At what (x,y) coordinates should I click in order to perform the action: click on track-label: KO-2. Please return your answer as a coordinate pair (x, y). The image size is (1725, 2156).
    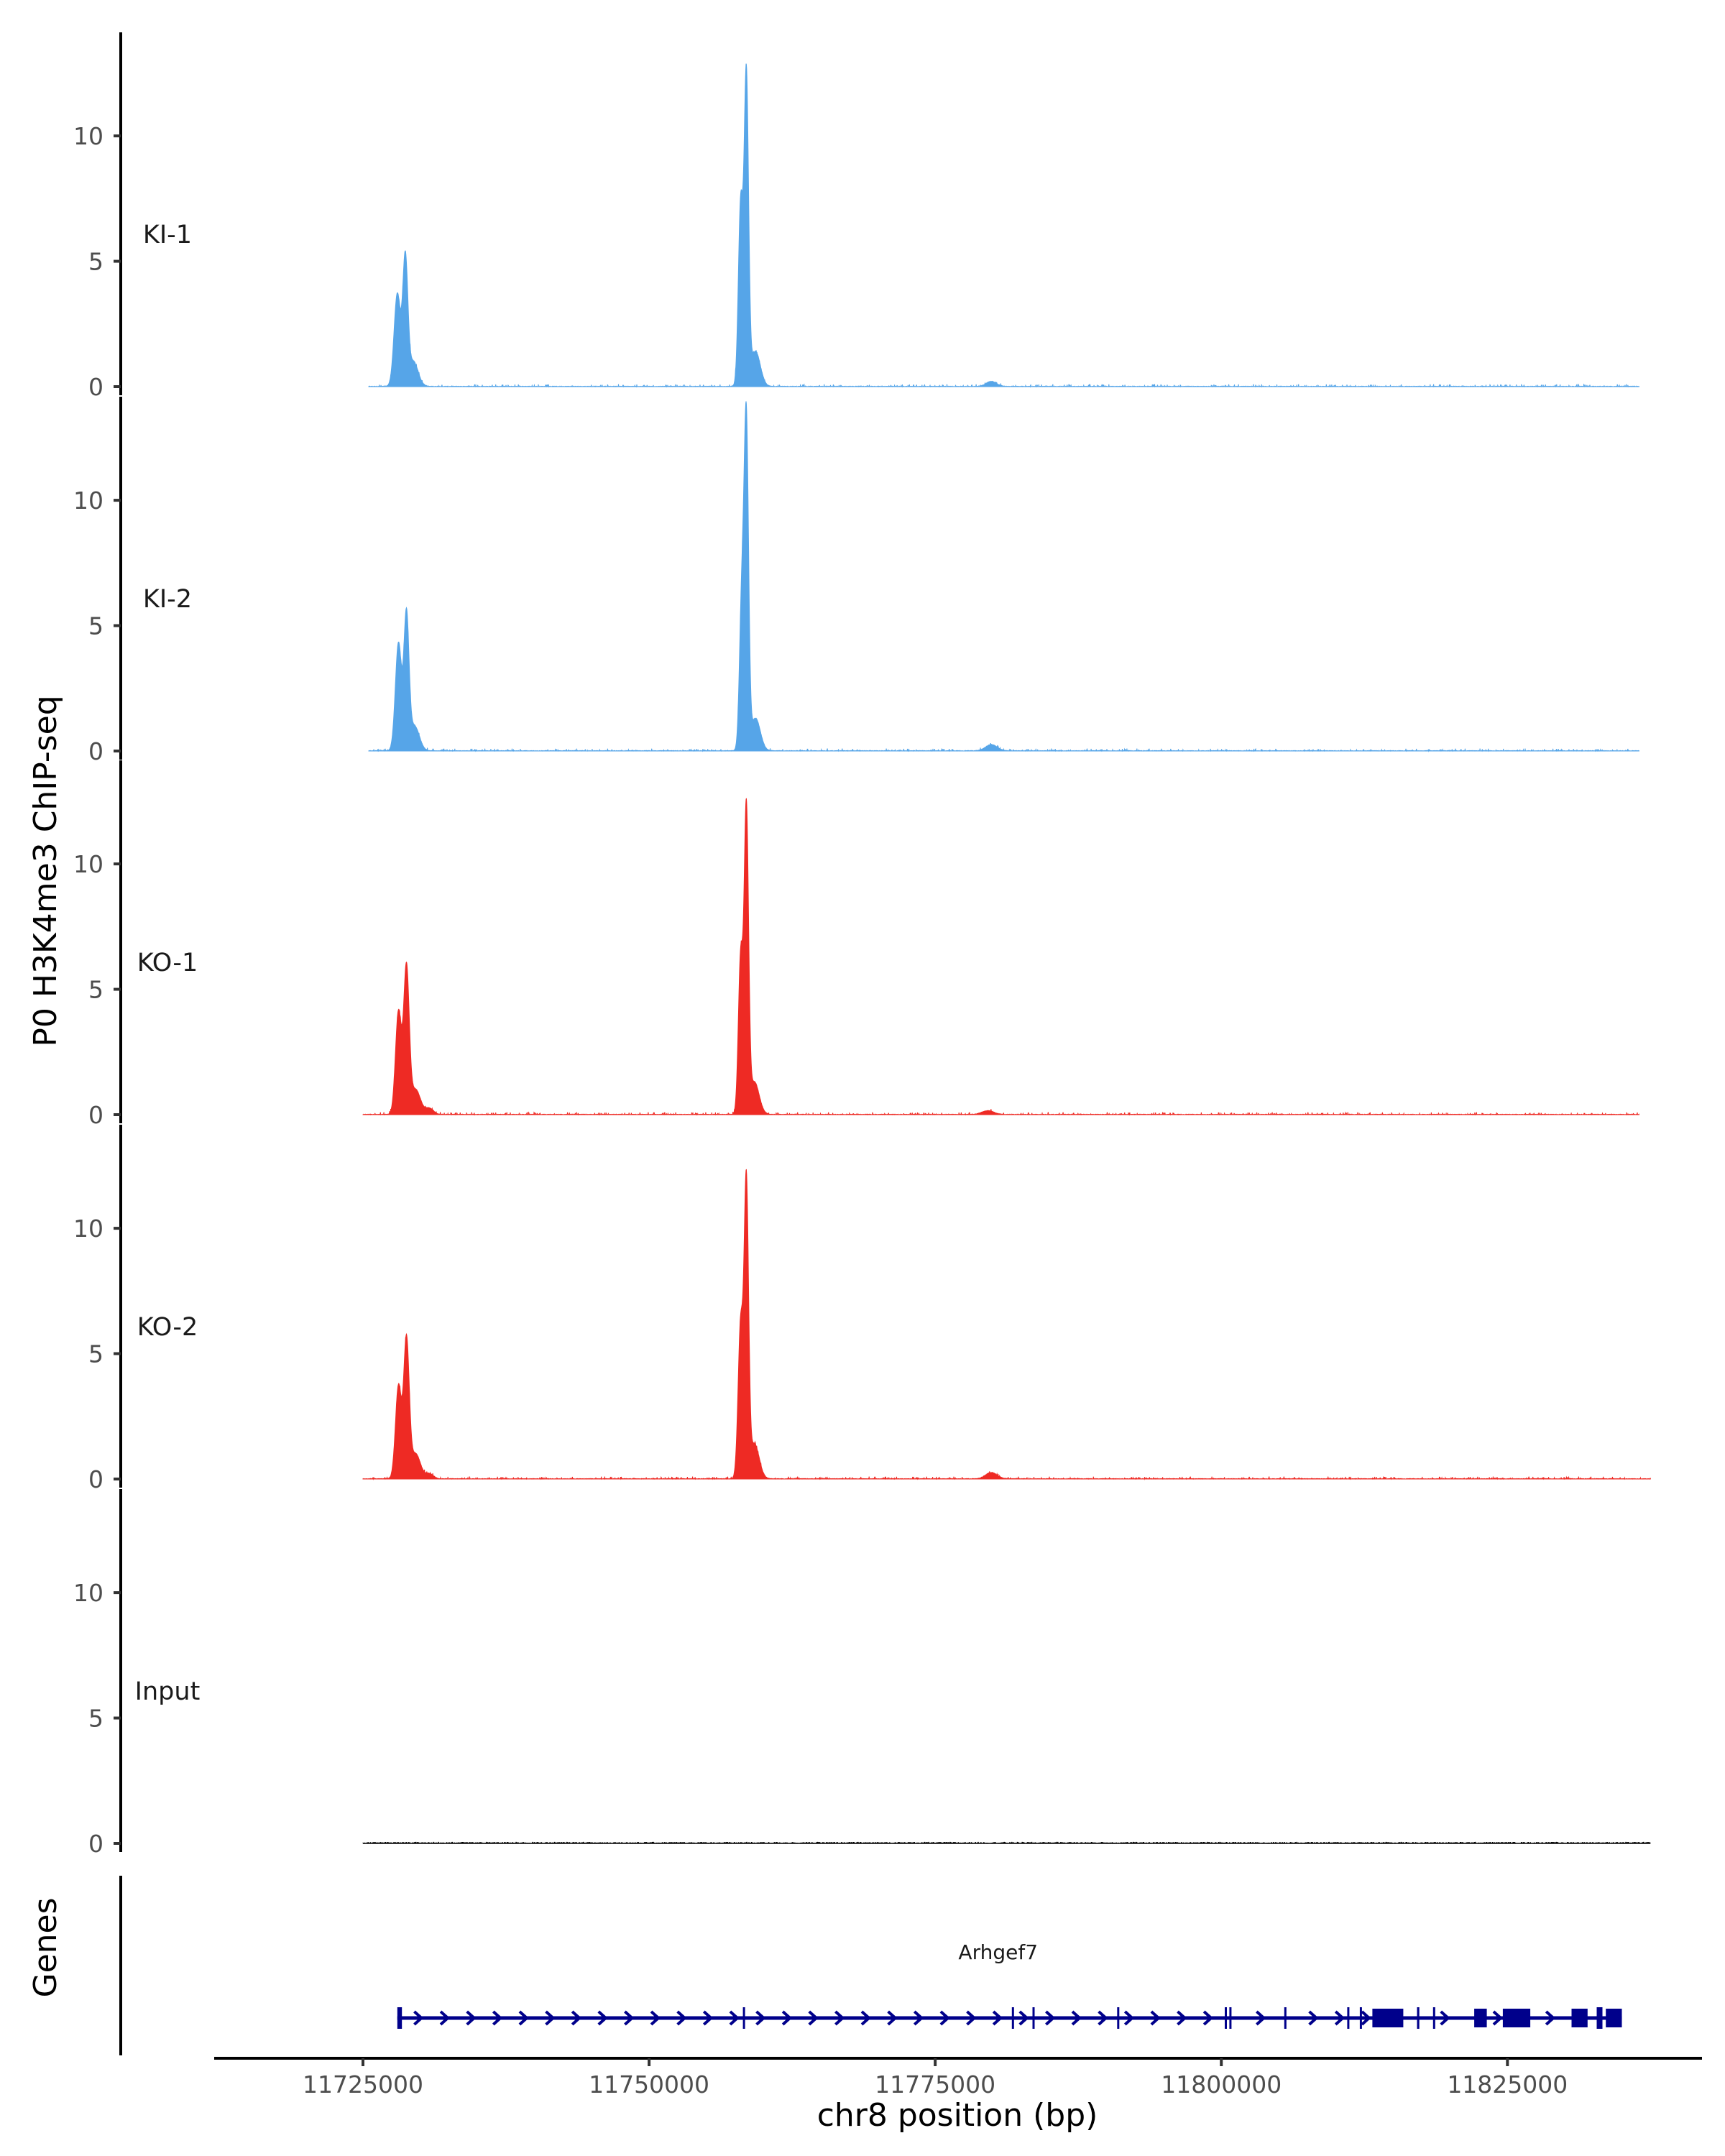
    Looking at the image, I should click on (167, 1327).